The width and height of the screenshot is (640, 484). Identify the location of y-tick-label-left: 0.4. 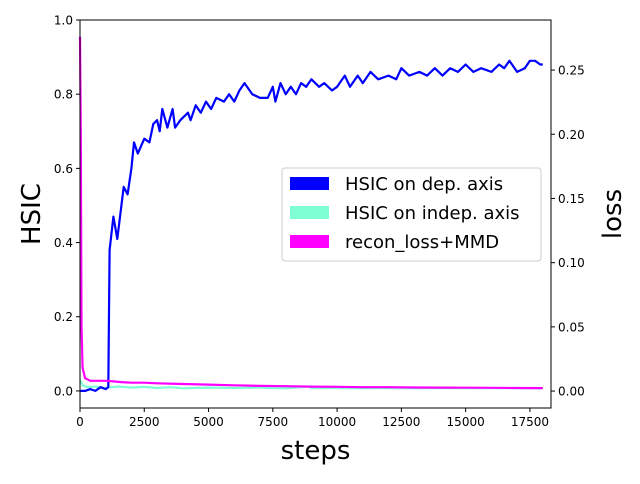
(63, 243).